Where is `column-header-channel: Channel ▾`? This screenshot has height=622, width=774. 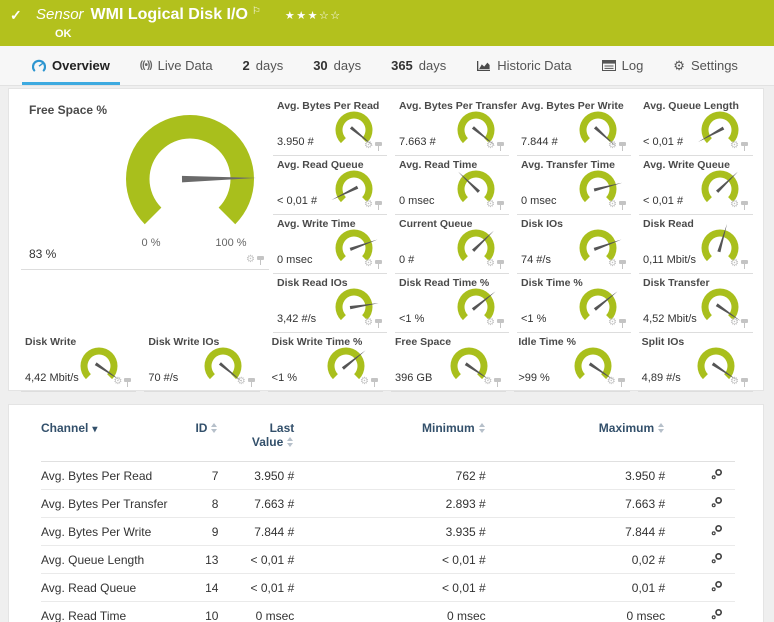
column-header-channel: Channel ▾ is located at coordinates (69, 428).